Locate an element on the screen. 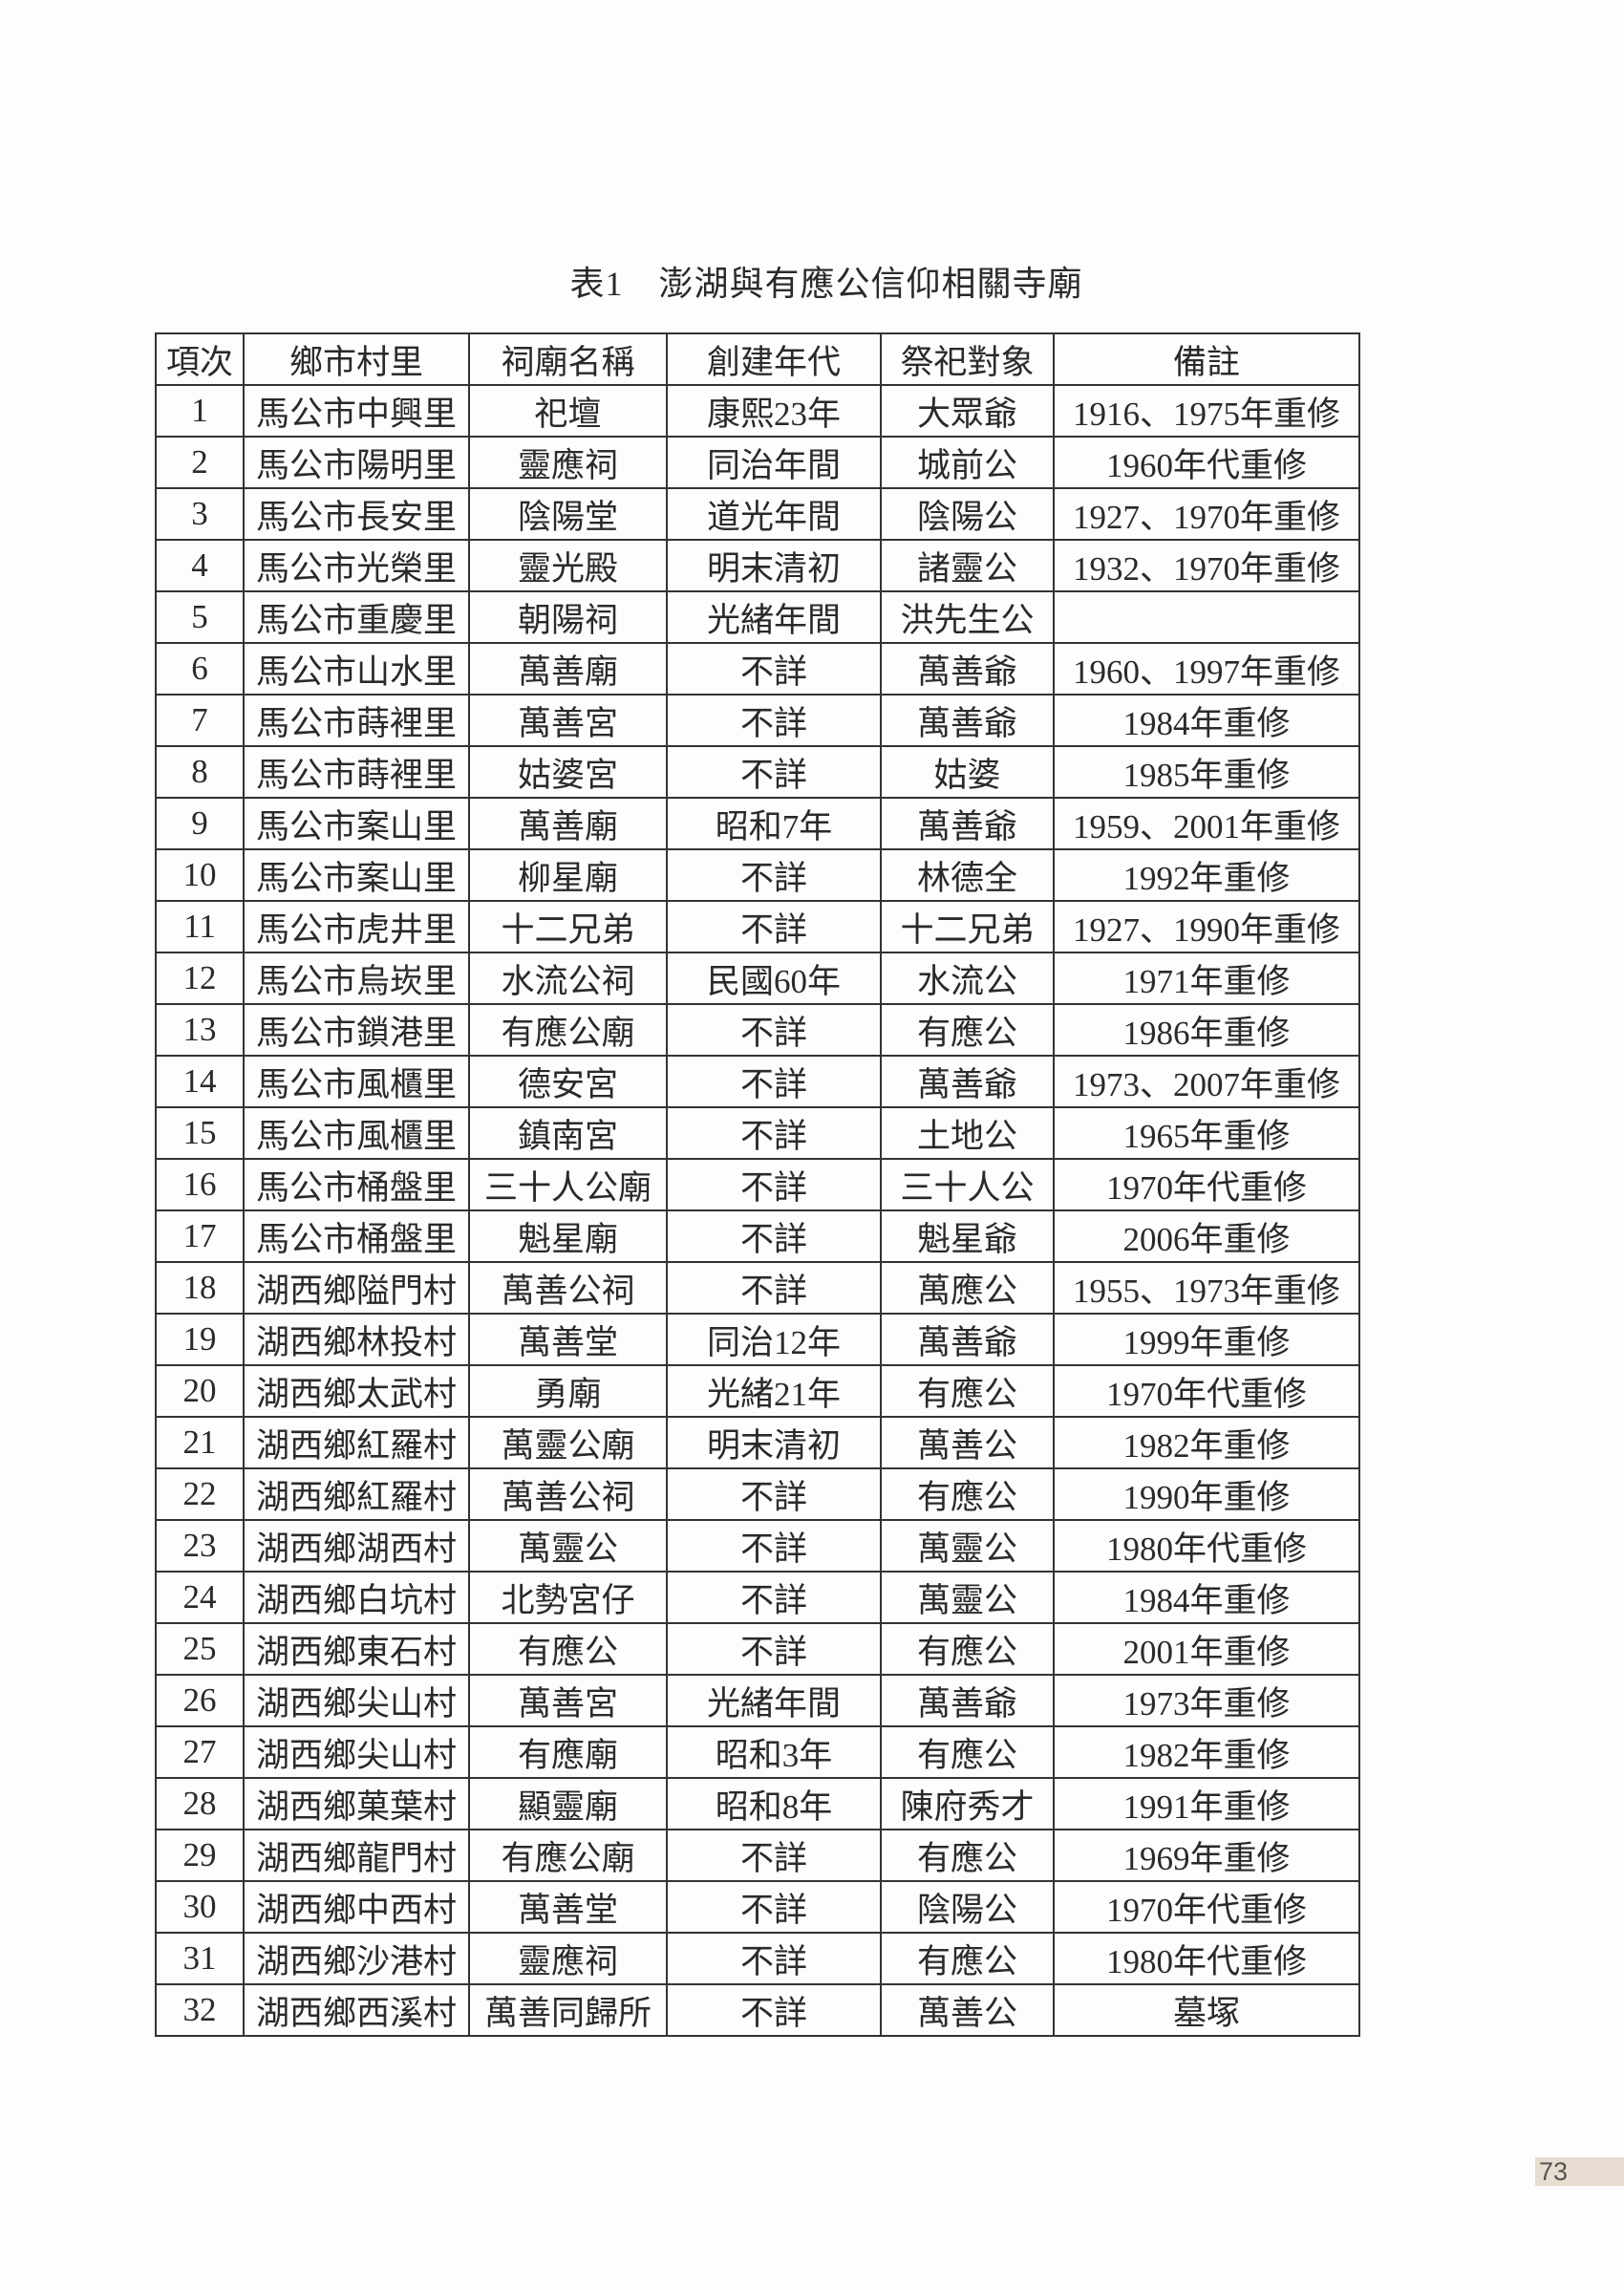  cell-item-no: 11 is located at coordinates (200, 926).